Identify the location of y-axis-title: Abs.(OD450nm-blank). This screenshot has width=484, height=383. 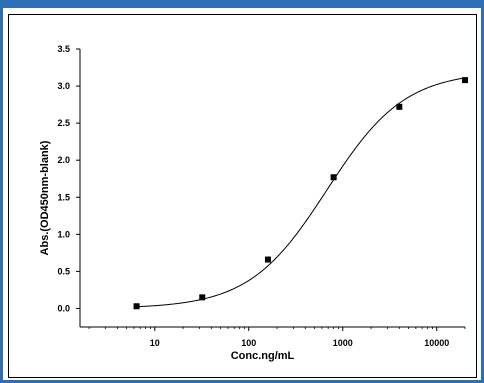
(45, 197).